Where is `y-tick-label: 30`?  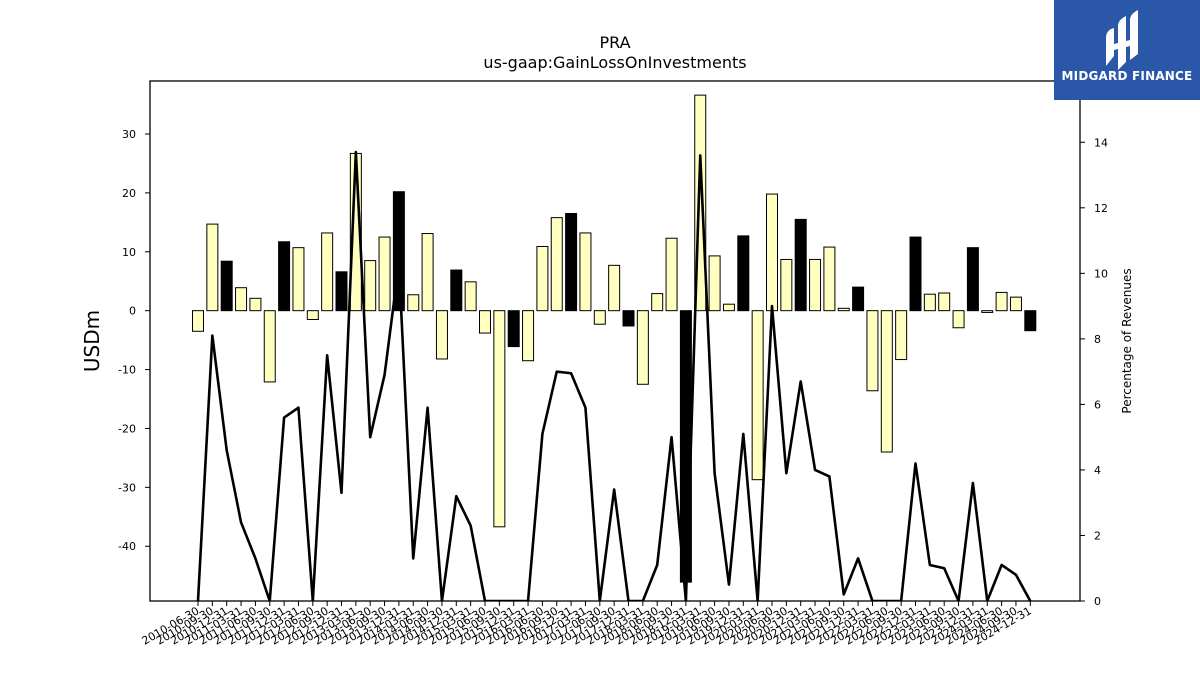 y-tick-label: 30 is located at coordinates (129, 134).